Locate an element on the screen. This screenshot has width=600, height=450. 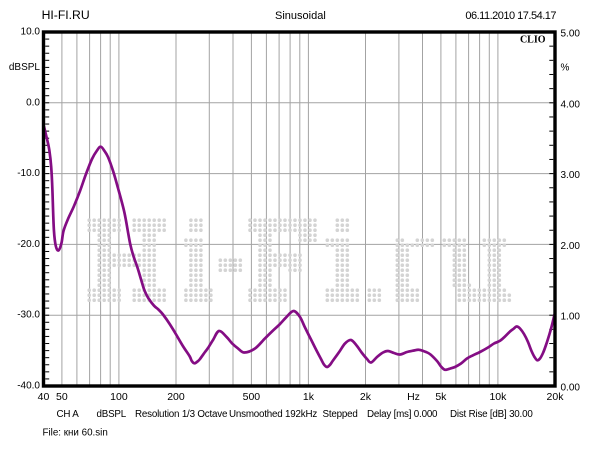
svg-text: Dist Rise [dB] 30.00 is located at coordinates (491, 414).